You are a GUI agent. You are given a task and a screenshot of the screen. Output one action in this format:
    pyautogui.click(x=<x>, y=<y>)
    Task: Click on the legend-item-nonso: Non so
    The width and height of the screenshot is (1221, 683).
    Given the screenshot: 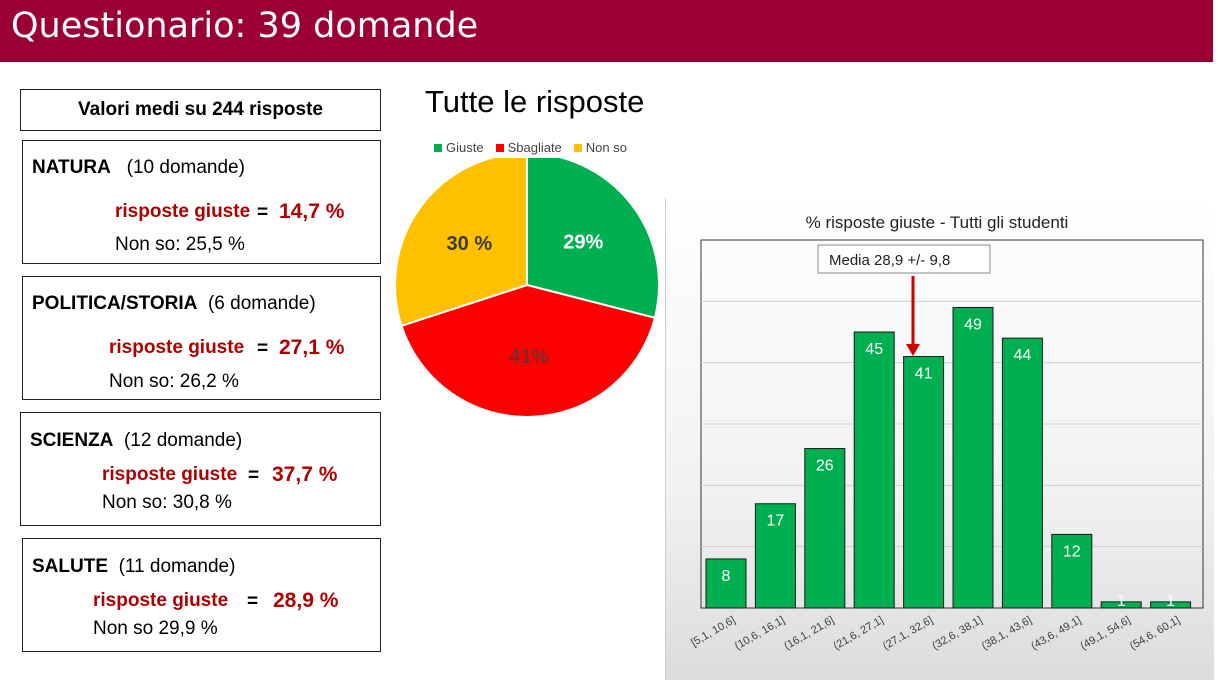 What is the action you would take?
    pyautogui.click(x=600, y=147)
    